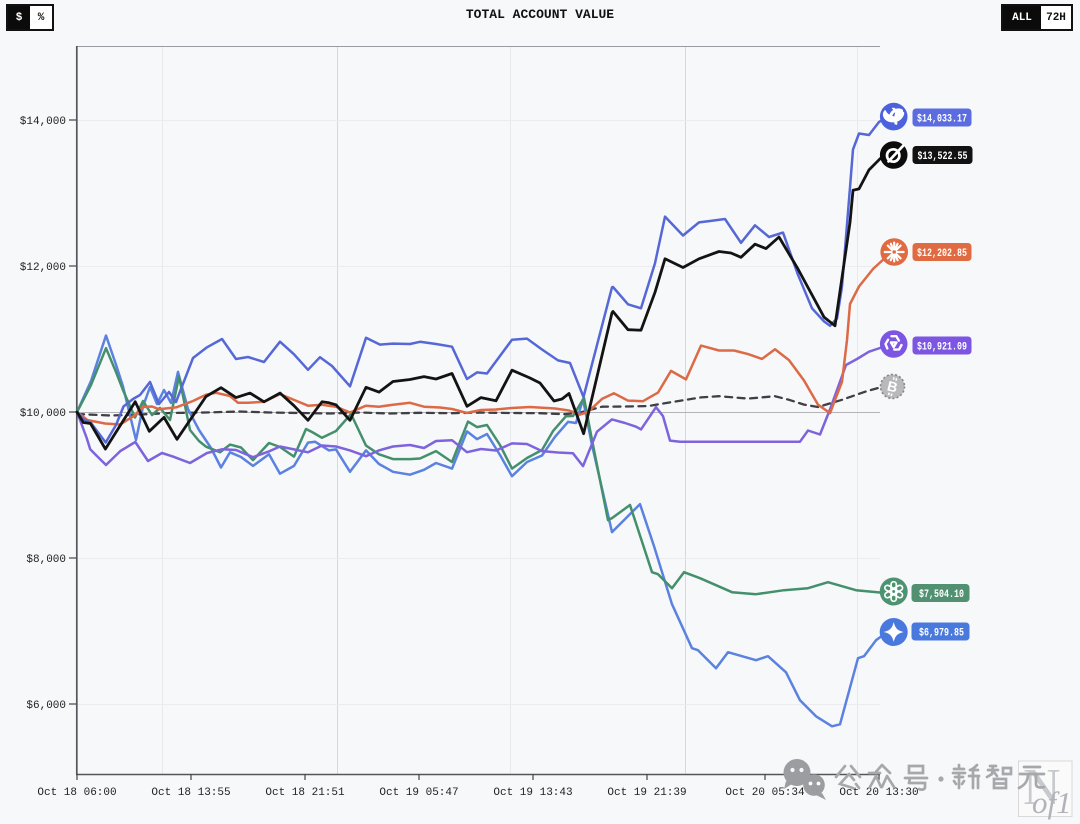 This screenshot has width=1080, height=824. I want to click on svg-text: $6,000, so click(46, 706).